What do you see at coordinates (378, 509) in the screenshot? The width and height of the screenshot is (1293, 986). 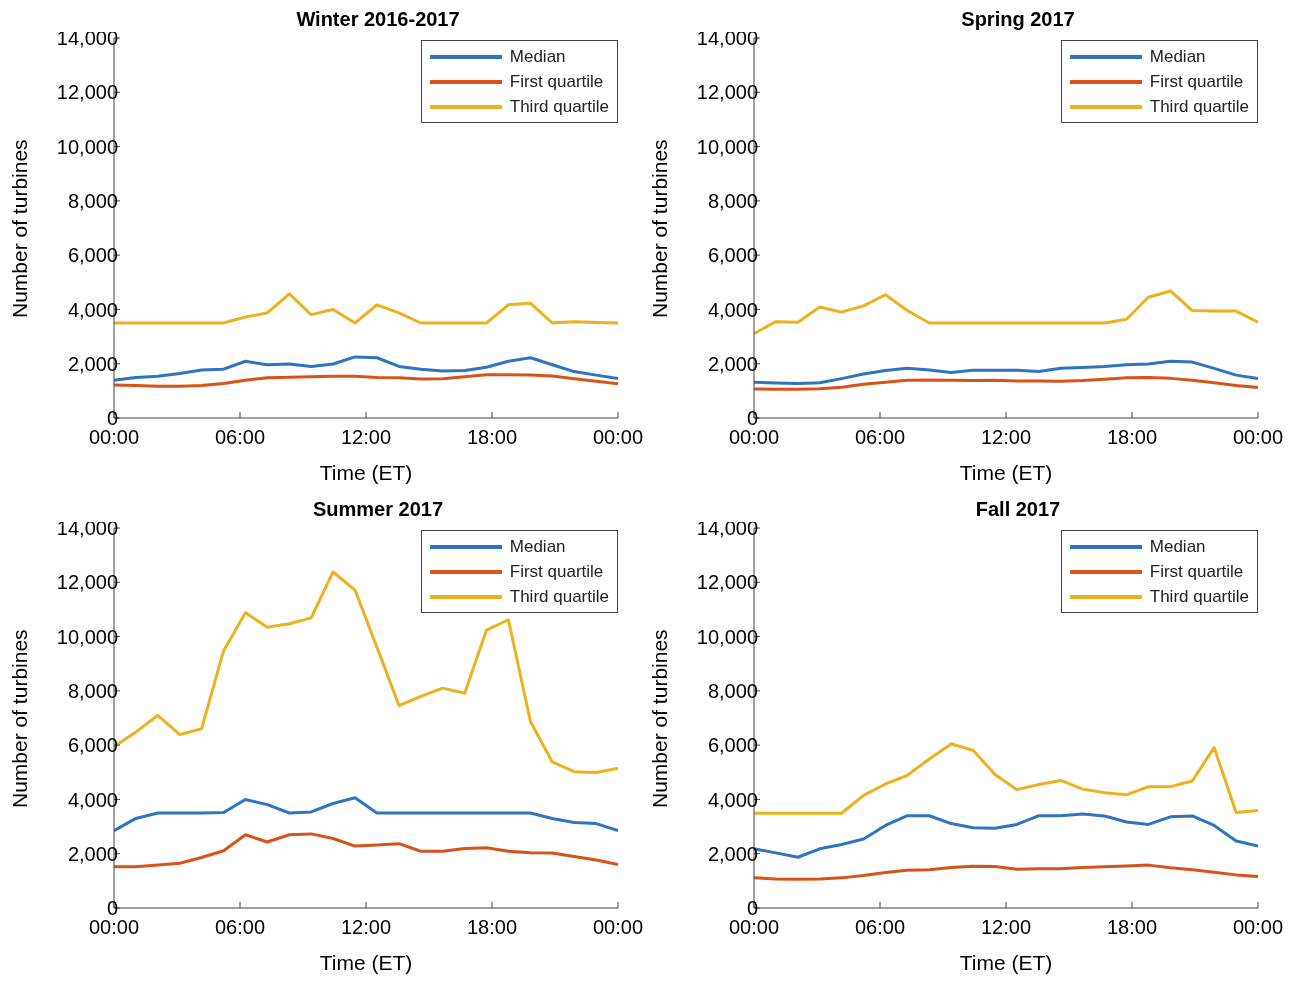 I see `chart-title: Summer 2017` at bounding box center [378, 509].